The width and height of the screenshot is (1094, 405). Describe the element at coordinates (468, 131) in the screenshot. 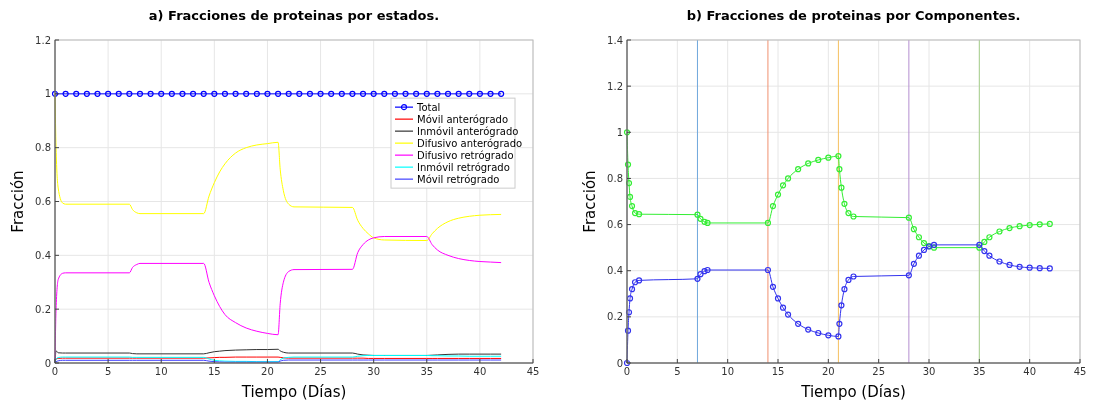

I see `legend-label: Inmóvil anterógrado` at that location.